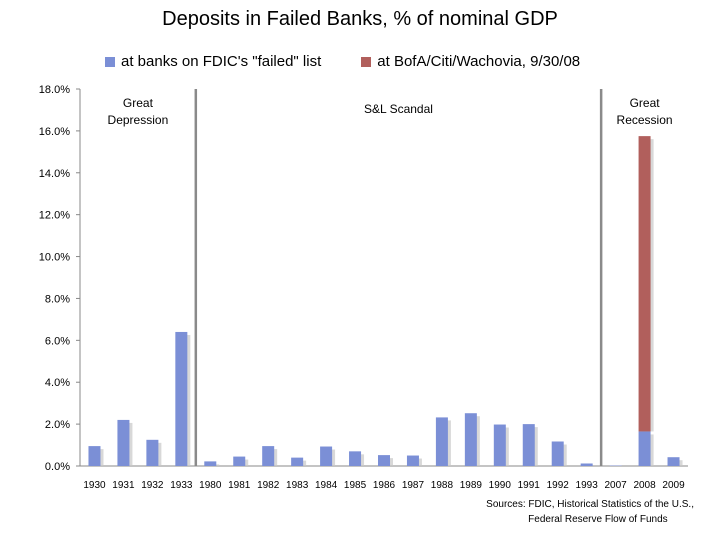  What do you see at coordinates (479, 61) in the screenshot?
I see `legend-label-big-banks: at BofA/Citi/Wachovia, 9/30/08` at bounding box center [479, 61].